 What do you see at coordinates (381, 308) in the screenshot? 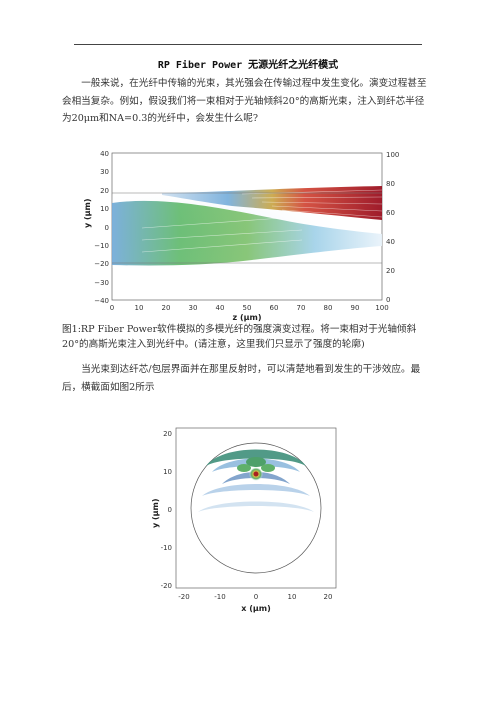
I see `x-tick: 100` at bounding box center [381, 308].